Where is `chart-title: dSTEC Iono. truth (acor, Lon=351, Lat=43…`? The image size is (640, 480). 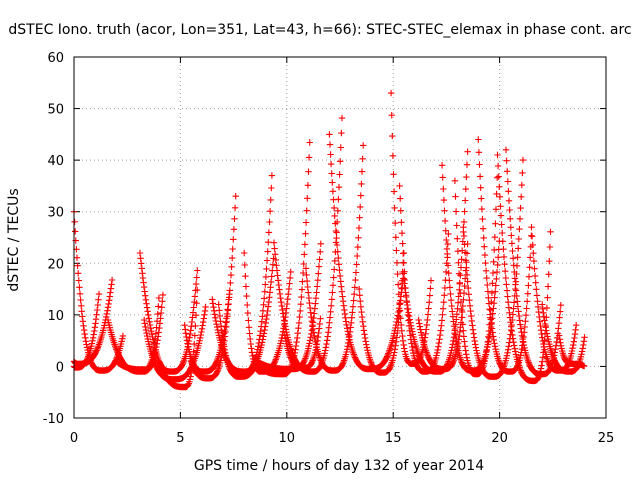 chart-title: dSTEC Iono. truth (acor, Lon=351, Lat=43… is located at coordinates (319, 30).